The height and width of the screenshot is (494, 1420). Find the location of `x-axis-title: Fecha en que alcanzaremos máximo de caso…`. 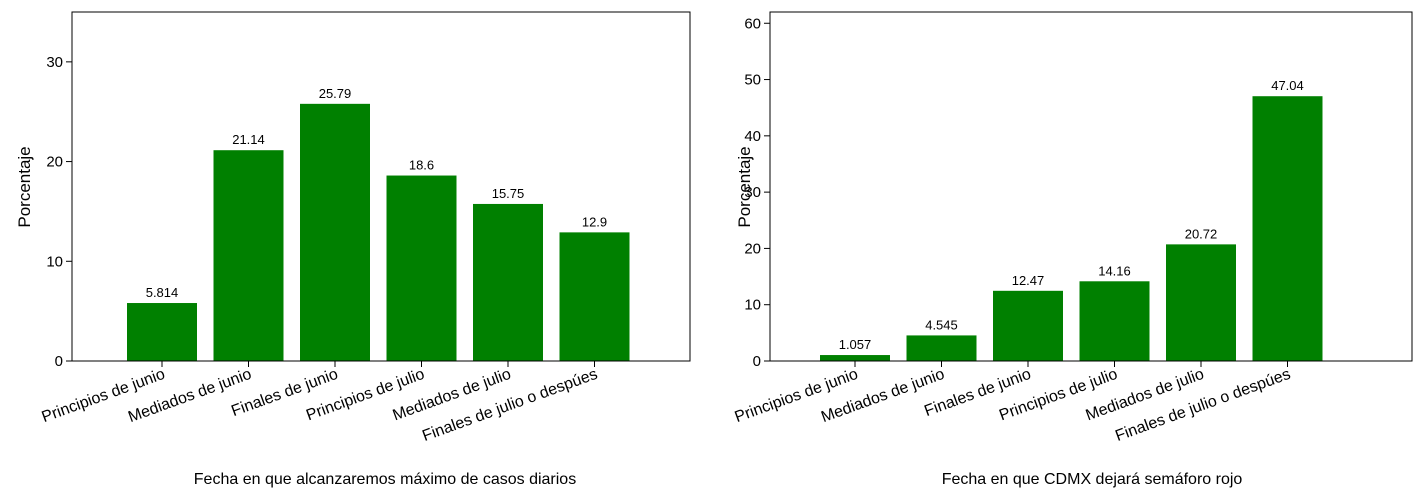

x-axis-title: Fecha en que alcanzaremos máximo de caso… is located at coordinates (385, 479).